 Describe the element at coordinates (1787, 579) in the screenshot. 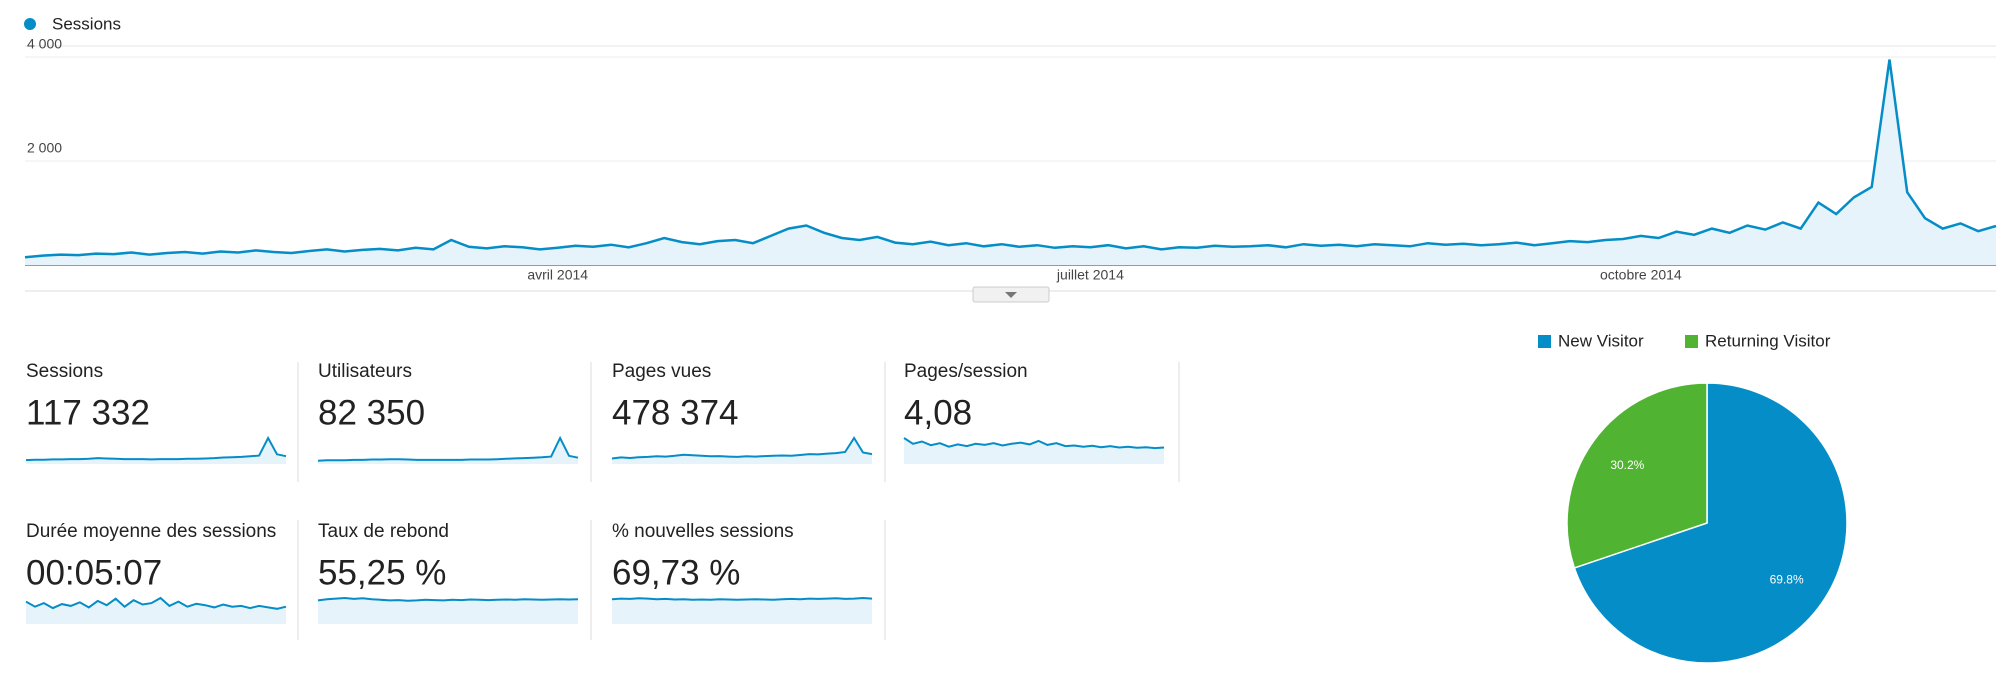

I see `slice-label: 69.8%` at that location.